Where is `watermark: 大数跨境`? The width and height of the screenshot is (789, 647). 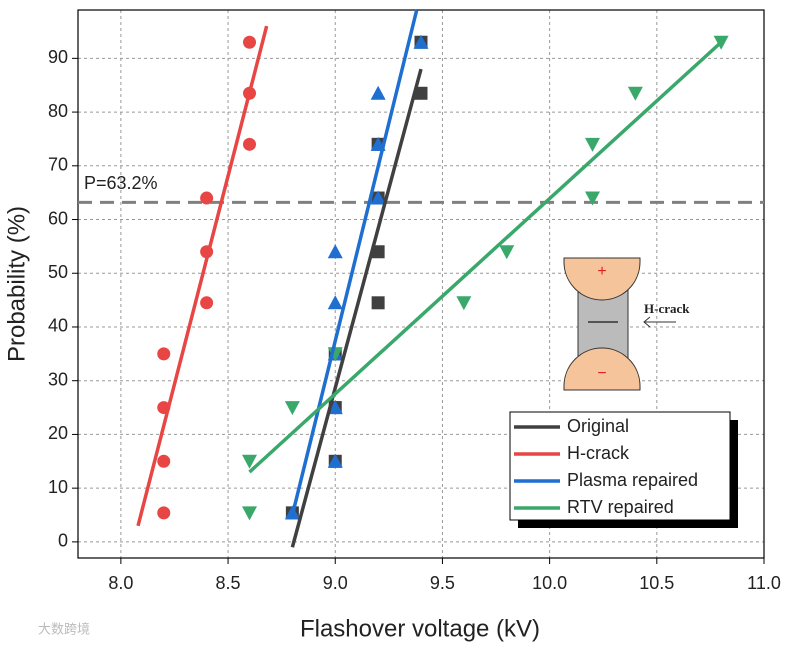 watermark: 大数跨境 is located at coordinates (64, 628).